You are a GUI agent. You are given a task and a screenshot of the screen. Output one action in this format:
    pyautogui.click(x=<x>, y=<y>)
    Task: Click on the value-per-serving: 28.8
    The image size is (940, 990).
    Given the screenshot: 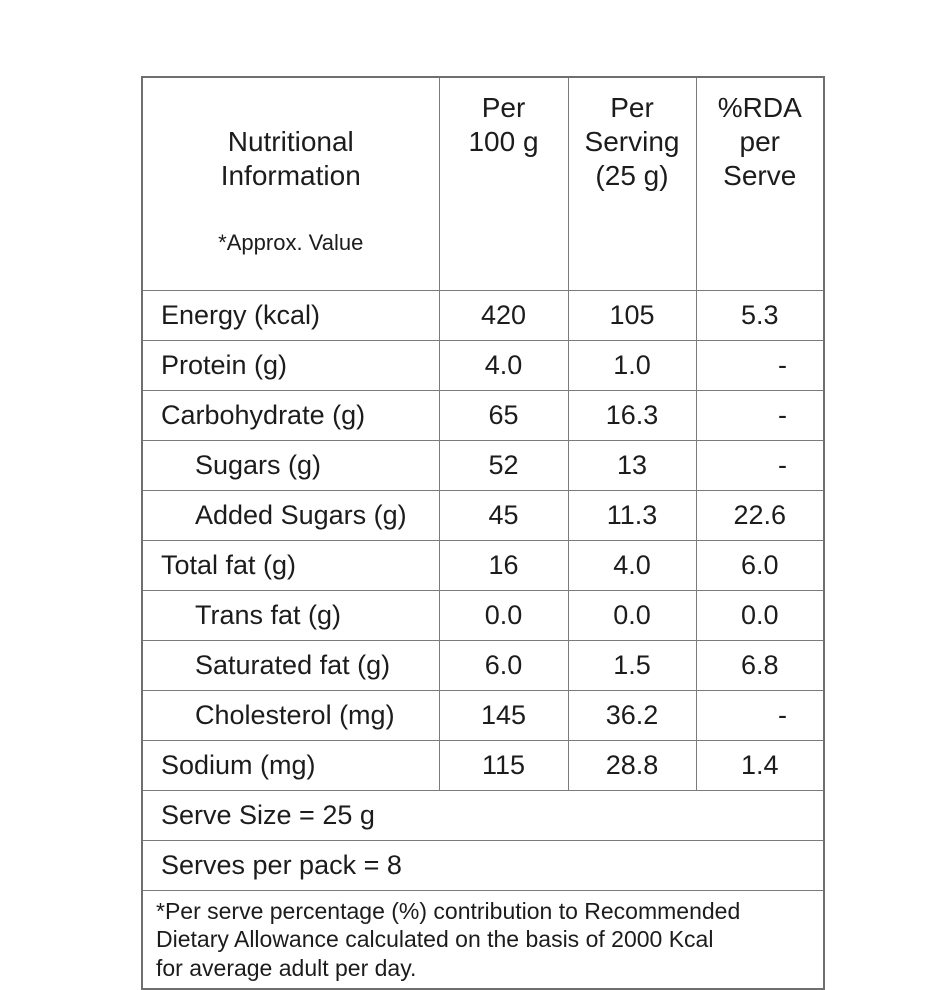 What is the action you would take?
    pyautogui.click(x=632, y=765)
    